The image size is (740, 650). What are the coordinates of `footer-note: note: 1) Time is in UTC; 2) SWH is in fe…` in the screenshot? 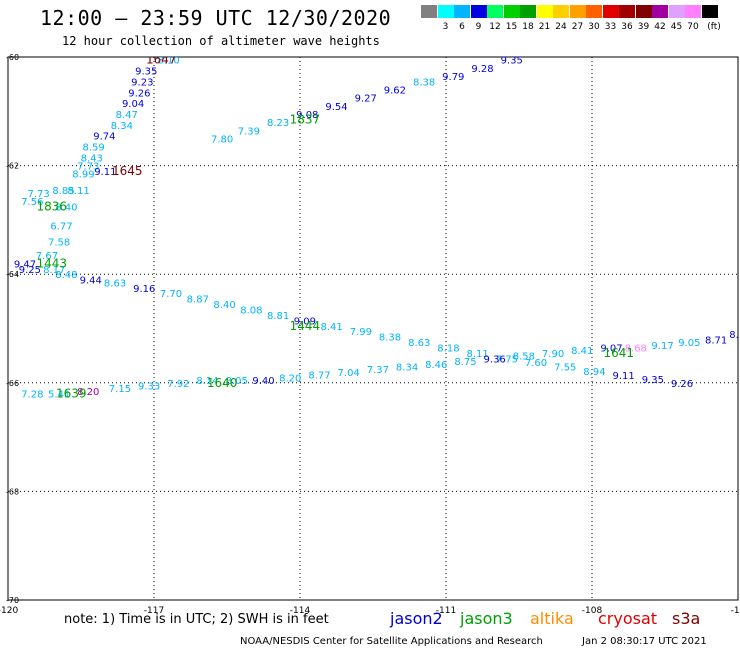 It's located at (196, 619).